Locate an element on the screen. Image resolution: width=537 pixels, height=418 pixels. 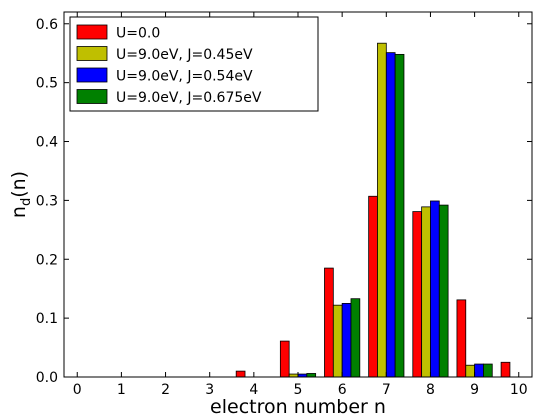
y-tick-label: 0.2 is located at coordinates (47, 260).